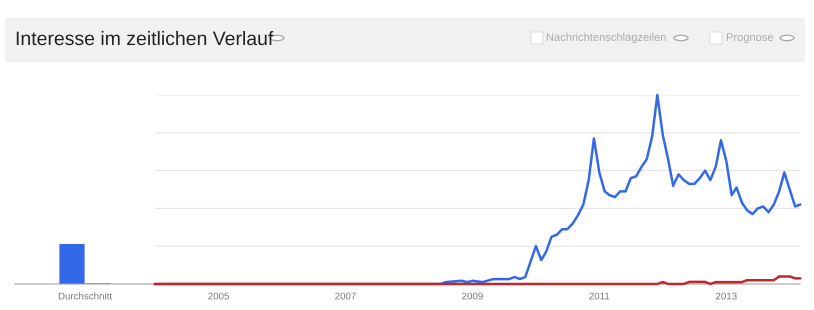 Image resolution: width=814 pixels, height=310 pixels. I want to click on text: Prognose, so click(750, 38).